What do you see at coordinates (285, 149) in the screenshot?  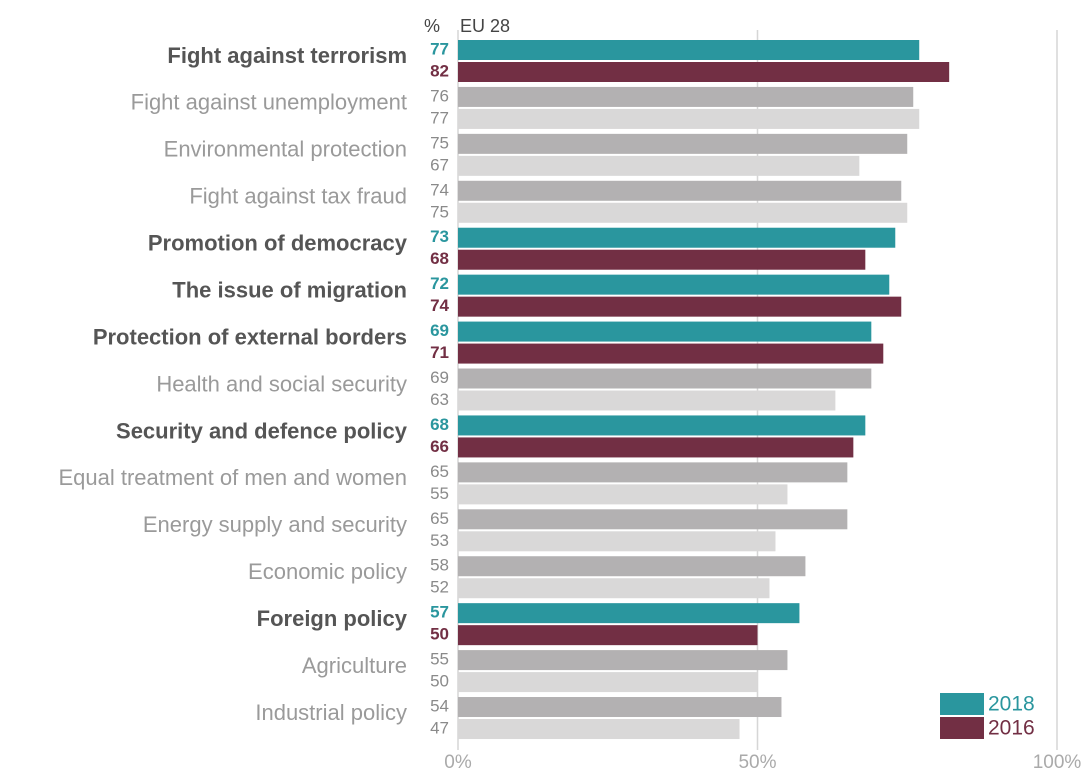 I see `category-label: Environmental protection` at bounding box center [285, 149].